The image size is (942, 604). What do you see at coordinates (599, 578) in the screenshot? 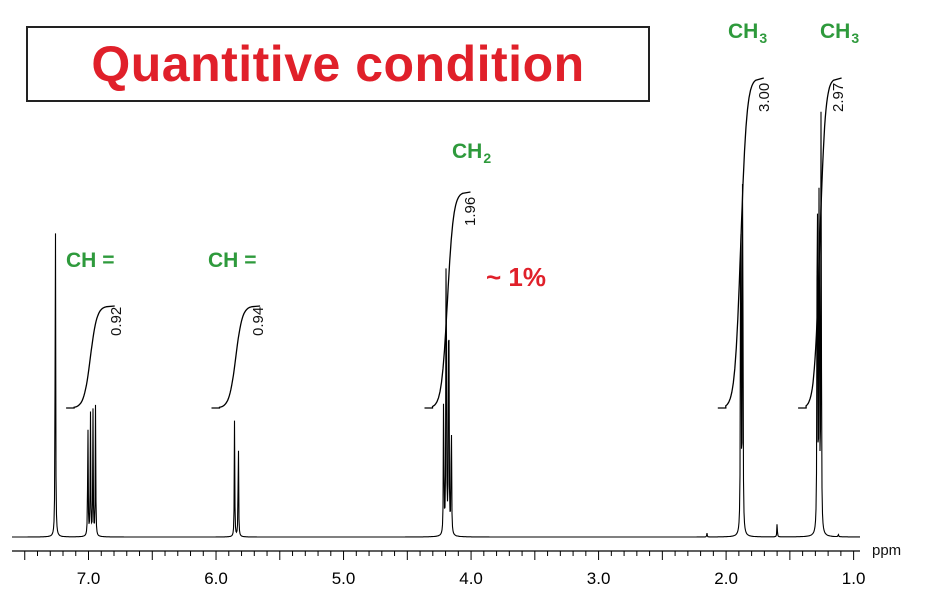
I see `x-tick-label: 3.0` at bounding box center [599, 578].